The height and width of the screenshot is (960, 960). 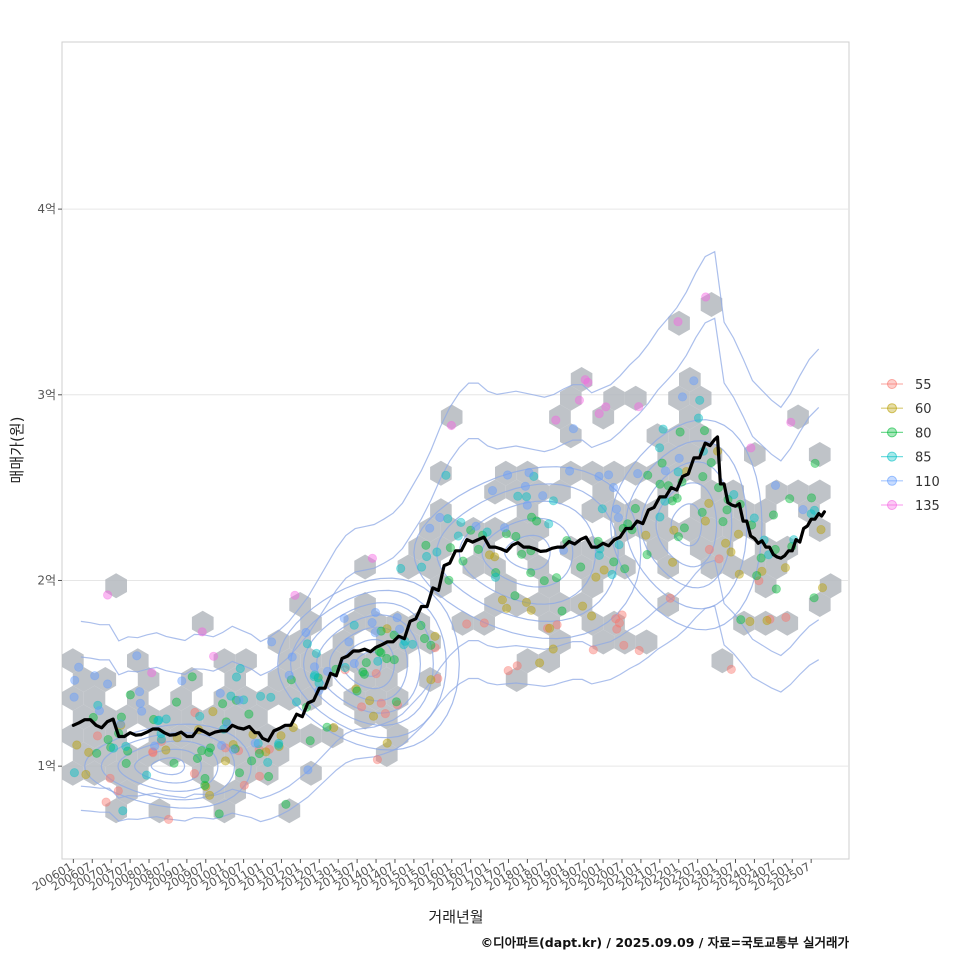 What do you see at coordinates (927, 482) in the screenshot?
I see `legend-label-110: 110` at bounding box center [927, 482].